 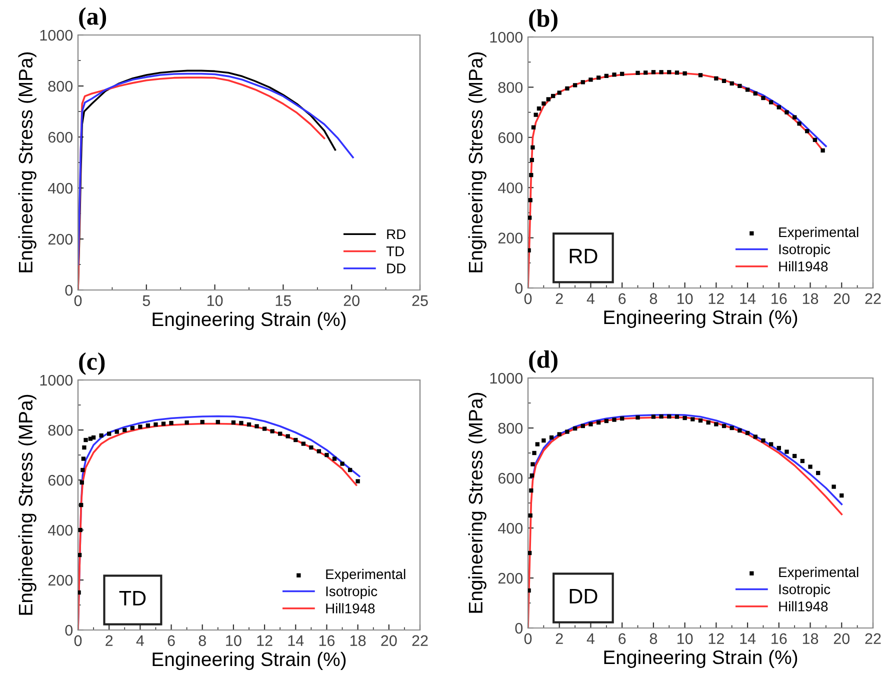 What do you see at coordinates (477, 162) in the screenshot?
I see `y-axis-title: Engineering Stress (MPa)` at bounding box center [477, 162].